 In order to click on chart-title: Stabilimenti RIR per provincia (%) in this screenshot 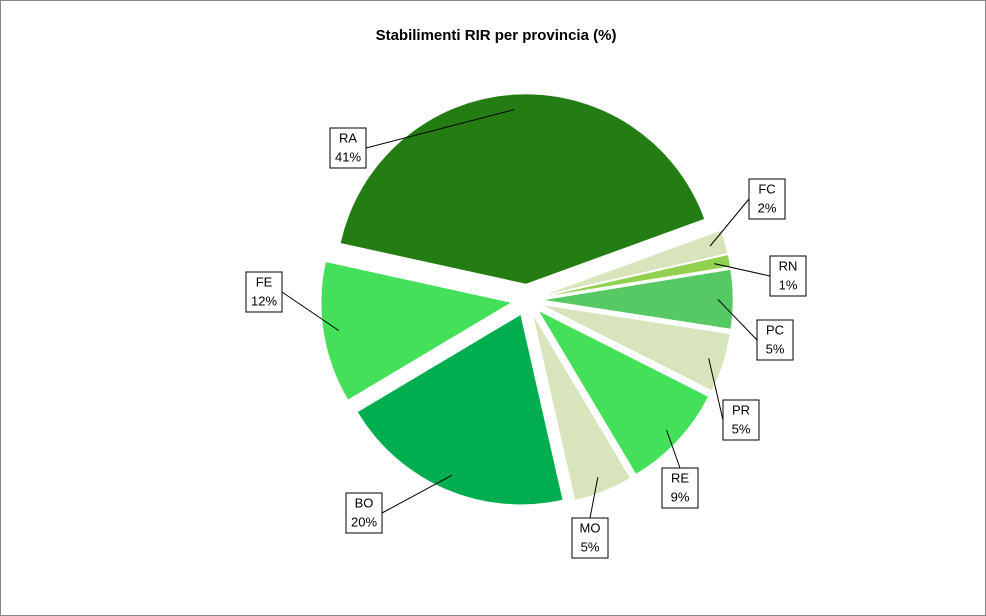, I will do `click(496, 35)`.